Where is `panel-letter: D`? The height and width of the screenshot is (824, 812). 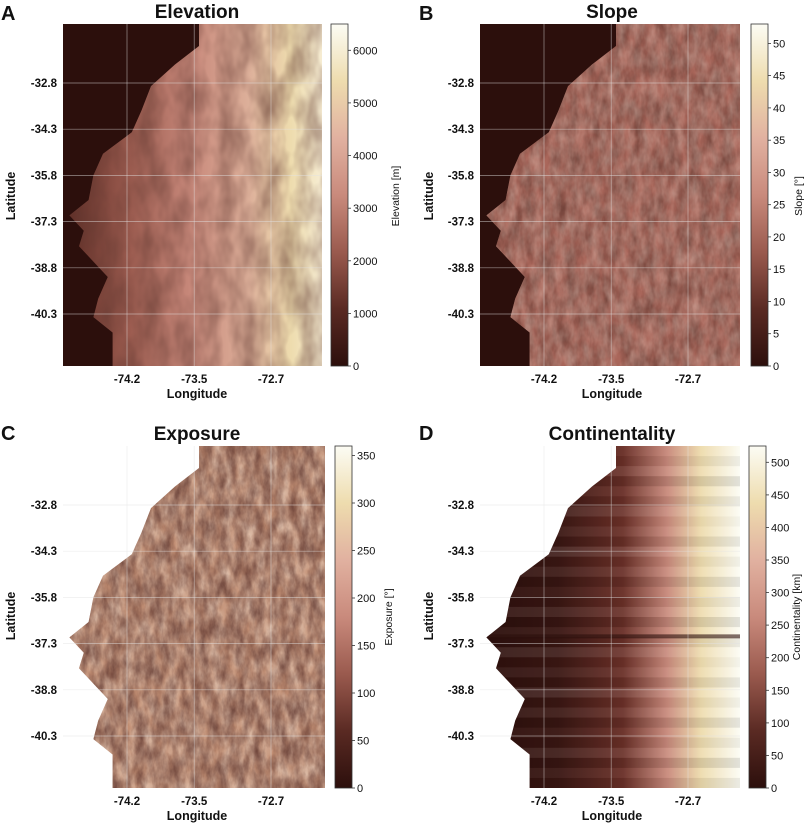
panel-letter: D is located at coordinates (426, 434).